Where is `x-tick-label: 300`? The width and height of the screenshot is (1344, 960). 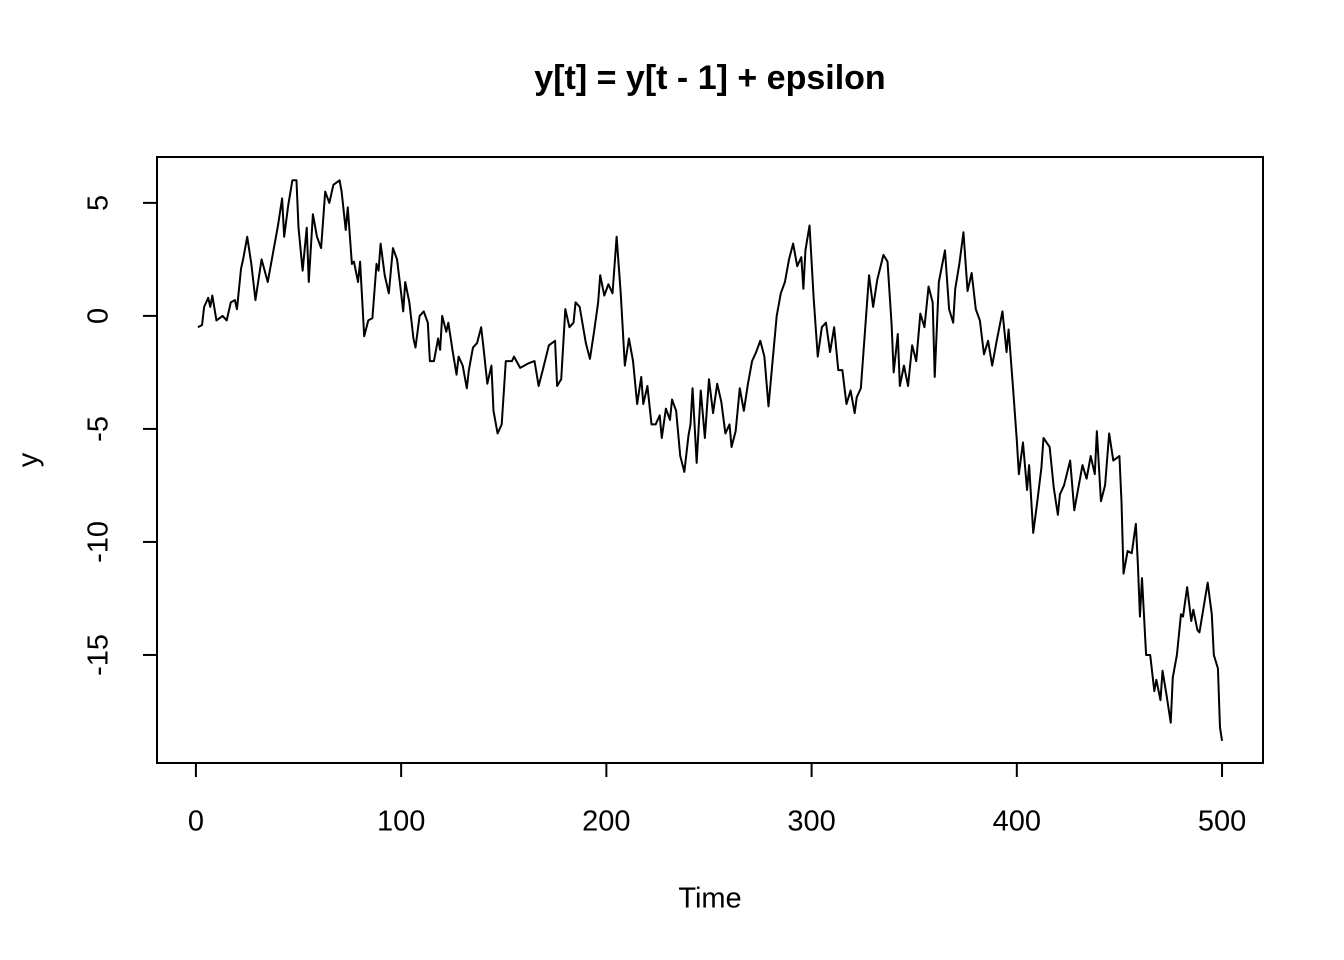 x-tick-label: 300 is located at coordinates (811, 822).